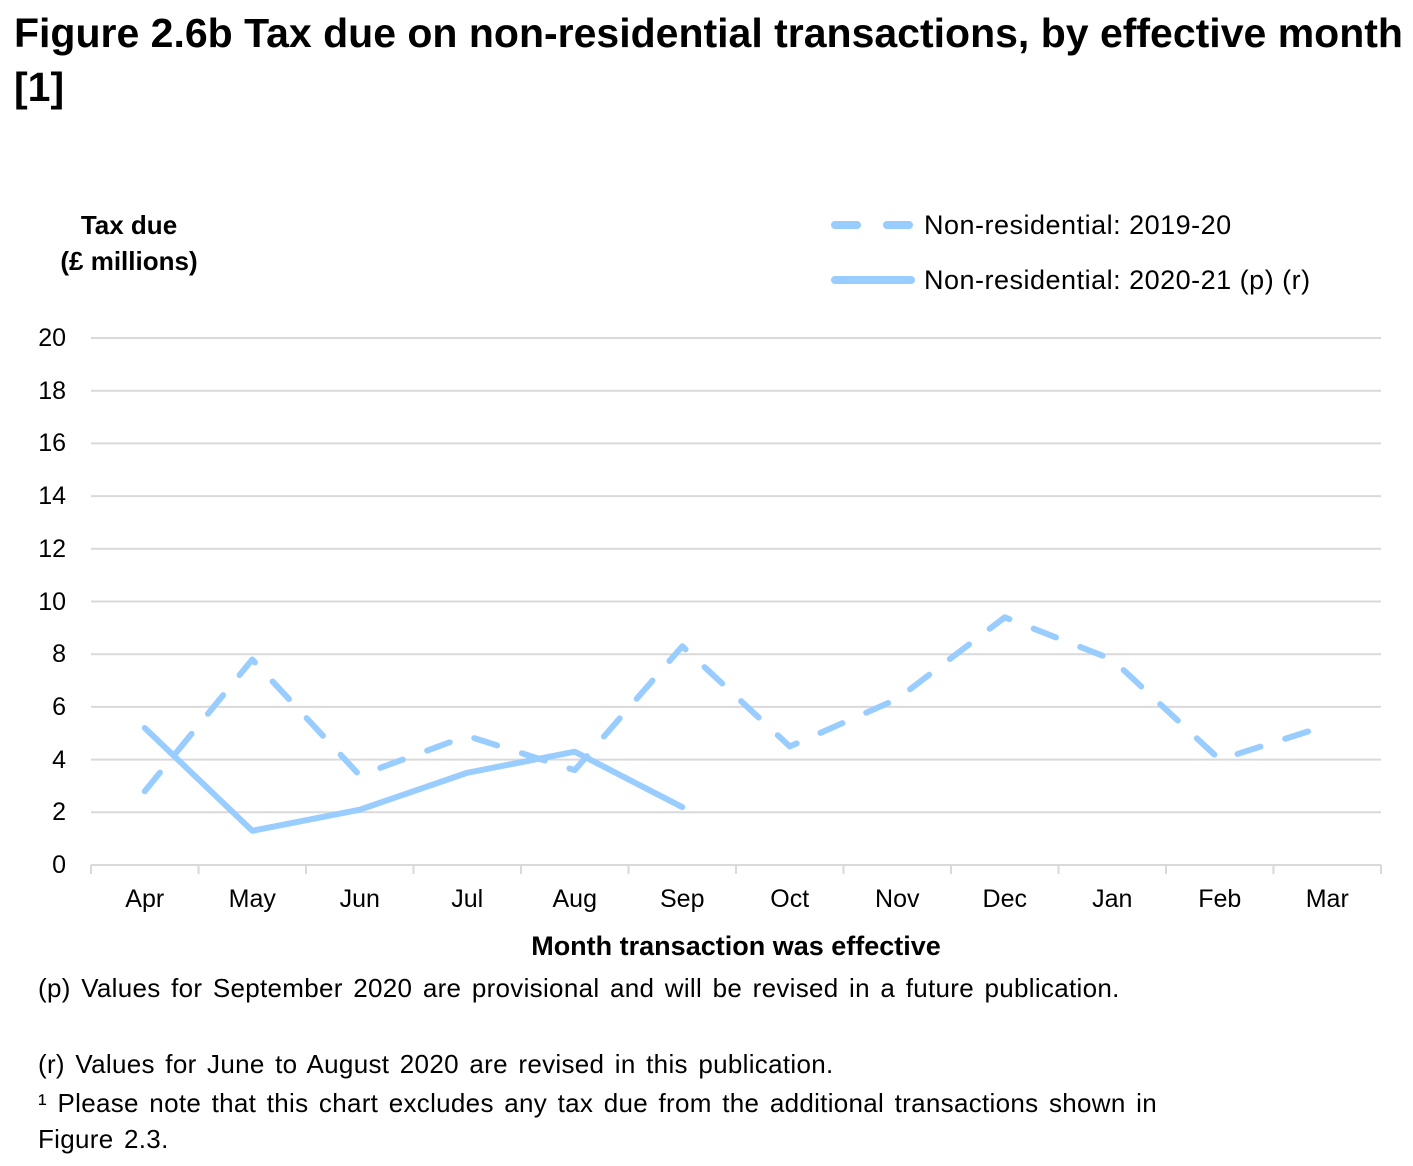 This screenshot has height=1166, width=1413. Describe the element at coordinates (897, 899) in the screenshot. I see `x-tick-label: Nov` at that location.